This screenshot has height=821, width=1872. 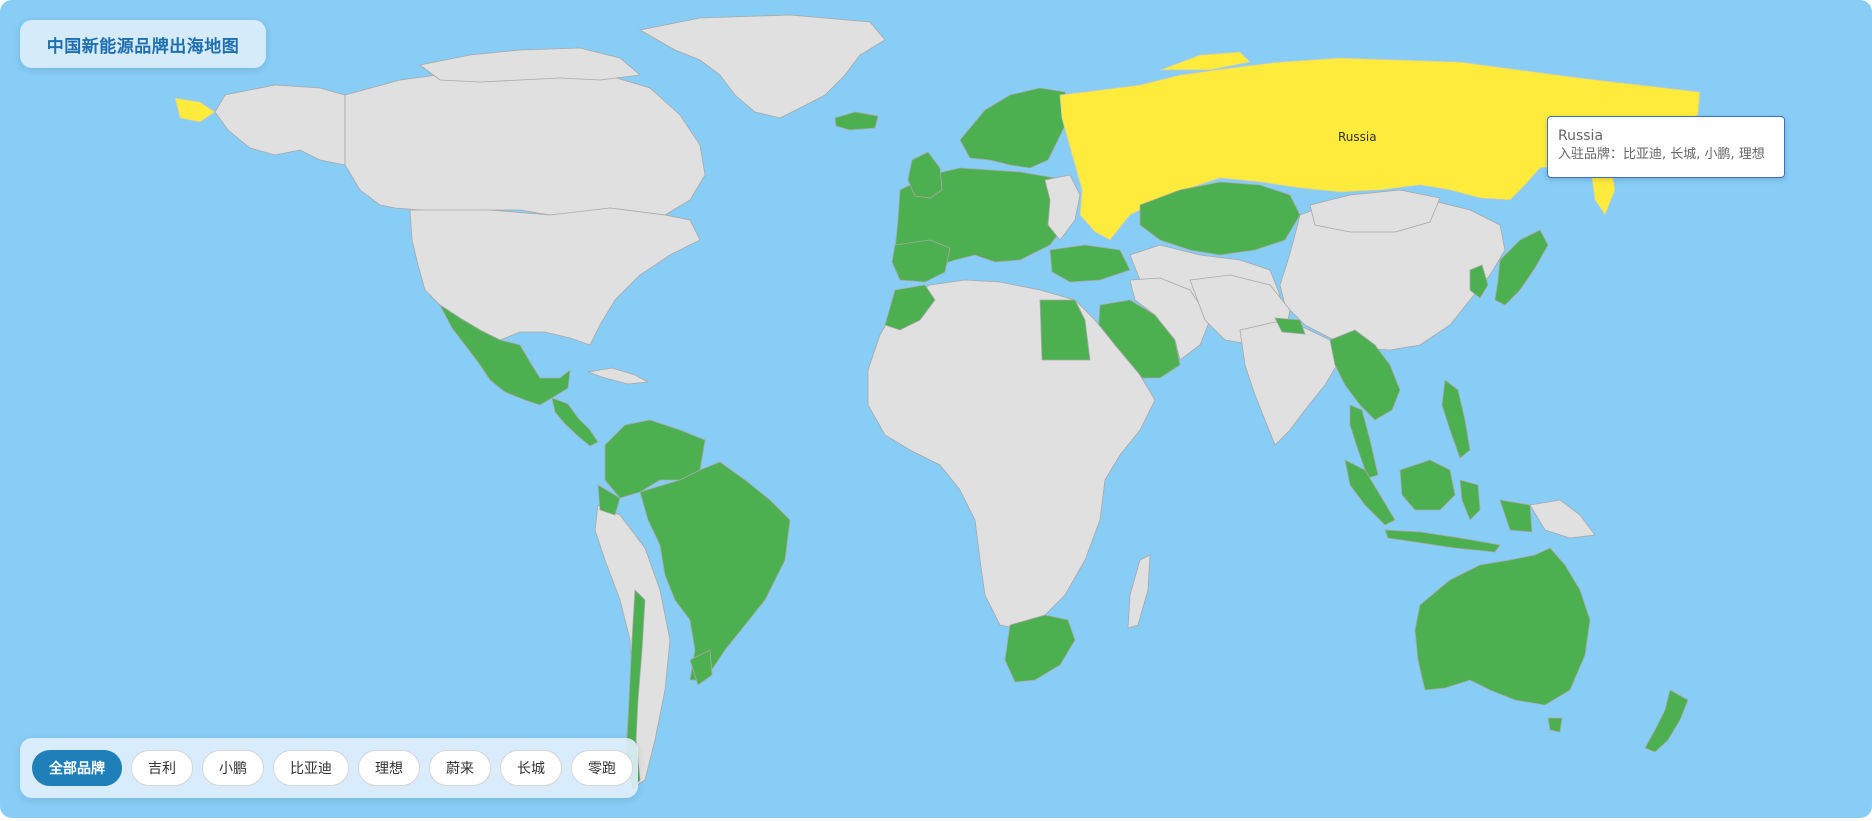 I want to click on country-south-africa, so click(x=1040, y=648).